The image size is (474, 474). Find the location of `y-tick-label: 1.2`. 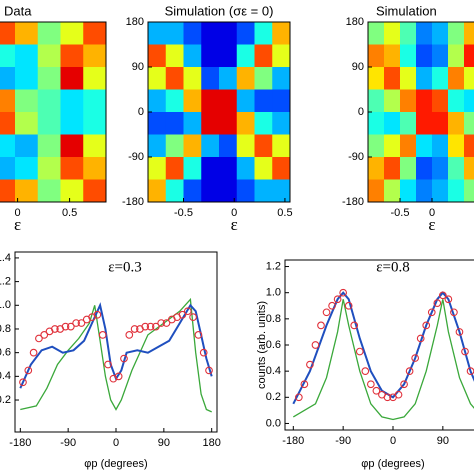

y-tick-label: 1.2 is located at coordinates (273, 266).